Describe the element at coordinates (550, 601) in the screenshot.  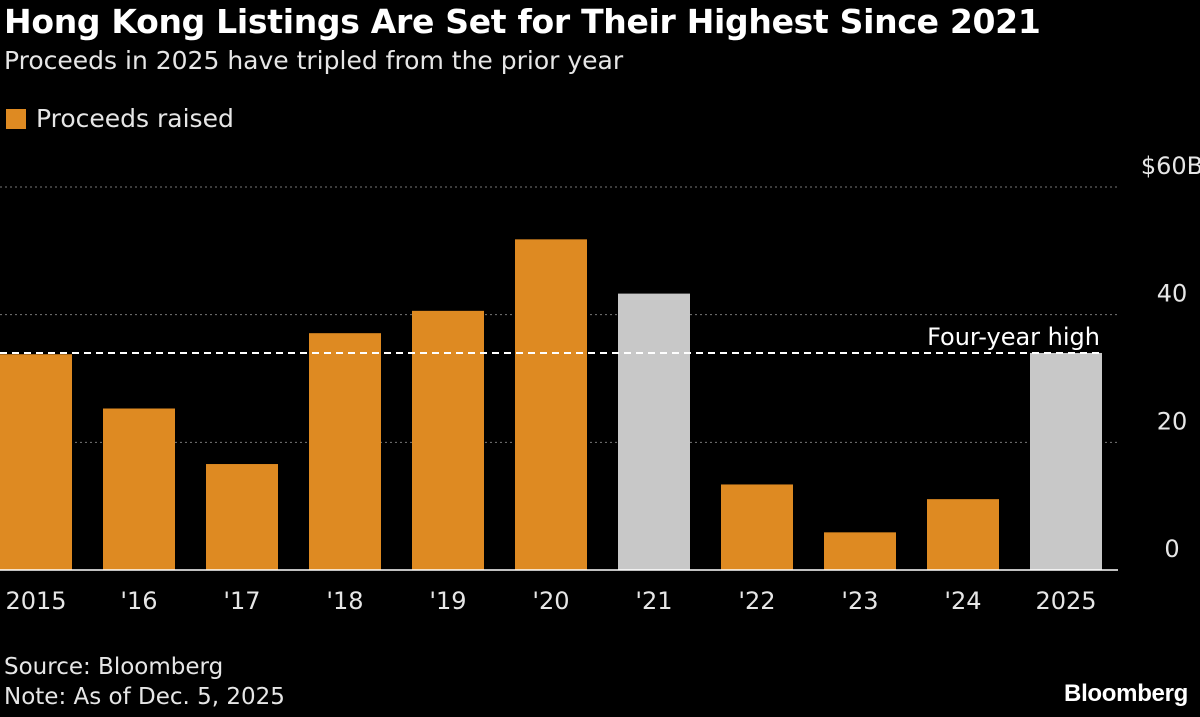
I see `x-tick-label: '20` at that location.